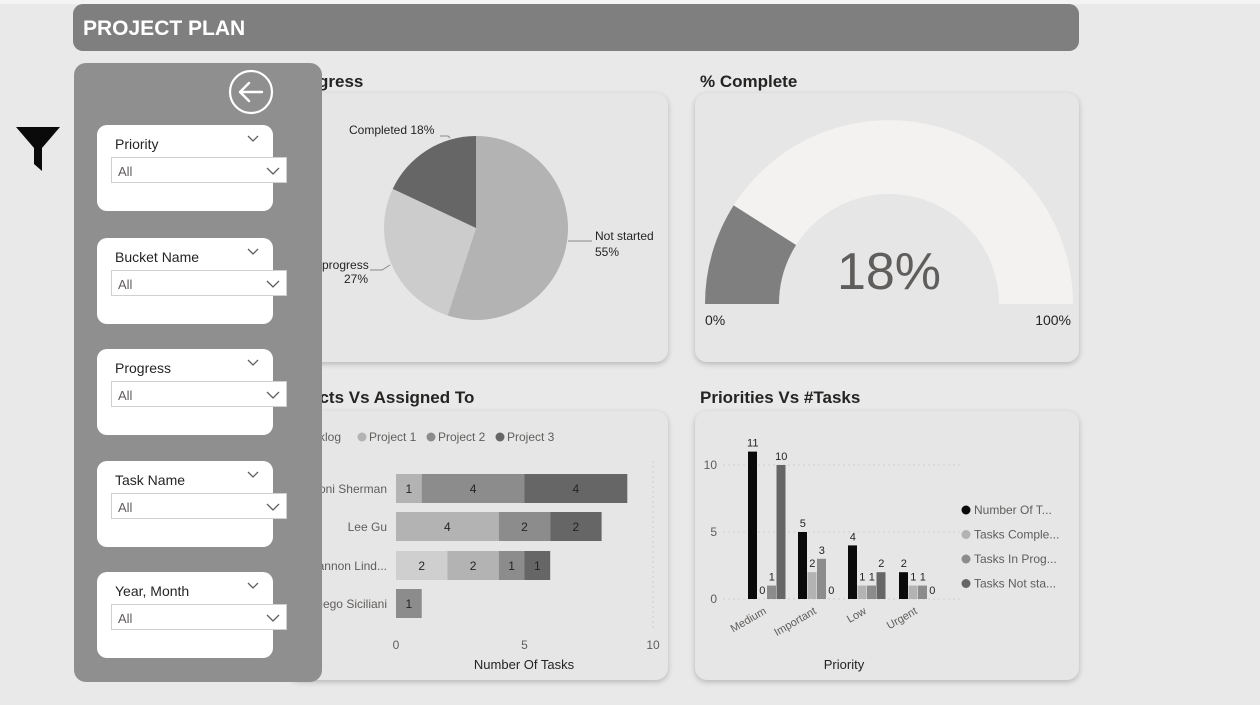 The height and width of the screenshot is (705, 1260). I want to click on slicer-title: Bucket Name, so click(157, 257).